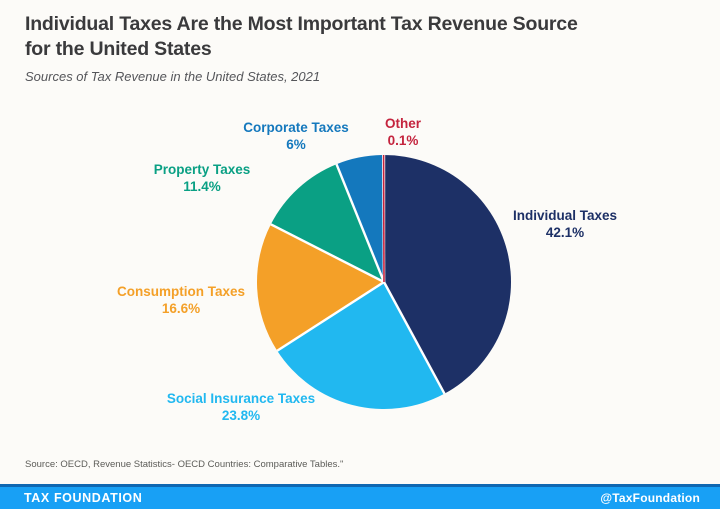 The height and width of the screenshot is (509, 720). What do you see at coordinates (360, 496) in the screenshot?
I see `footer-bar: TAX FOUNDATION @TaxFoundation` at bounding box center [360, 496].